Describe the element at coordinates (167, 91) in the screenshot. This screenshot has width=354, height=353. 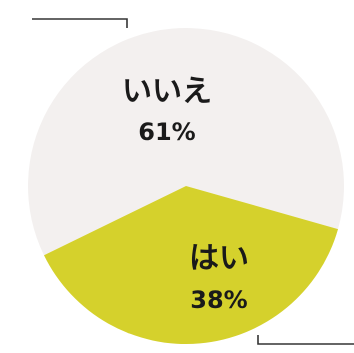
I see `slice-label-no-name: いいえ` at that location.